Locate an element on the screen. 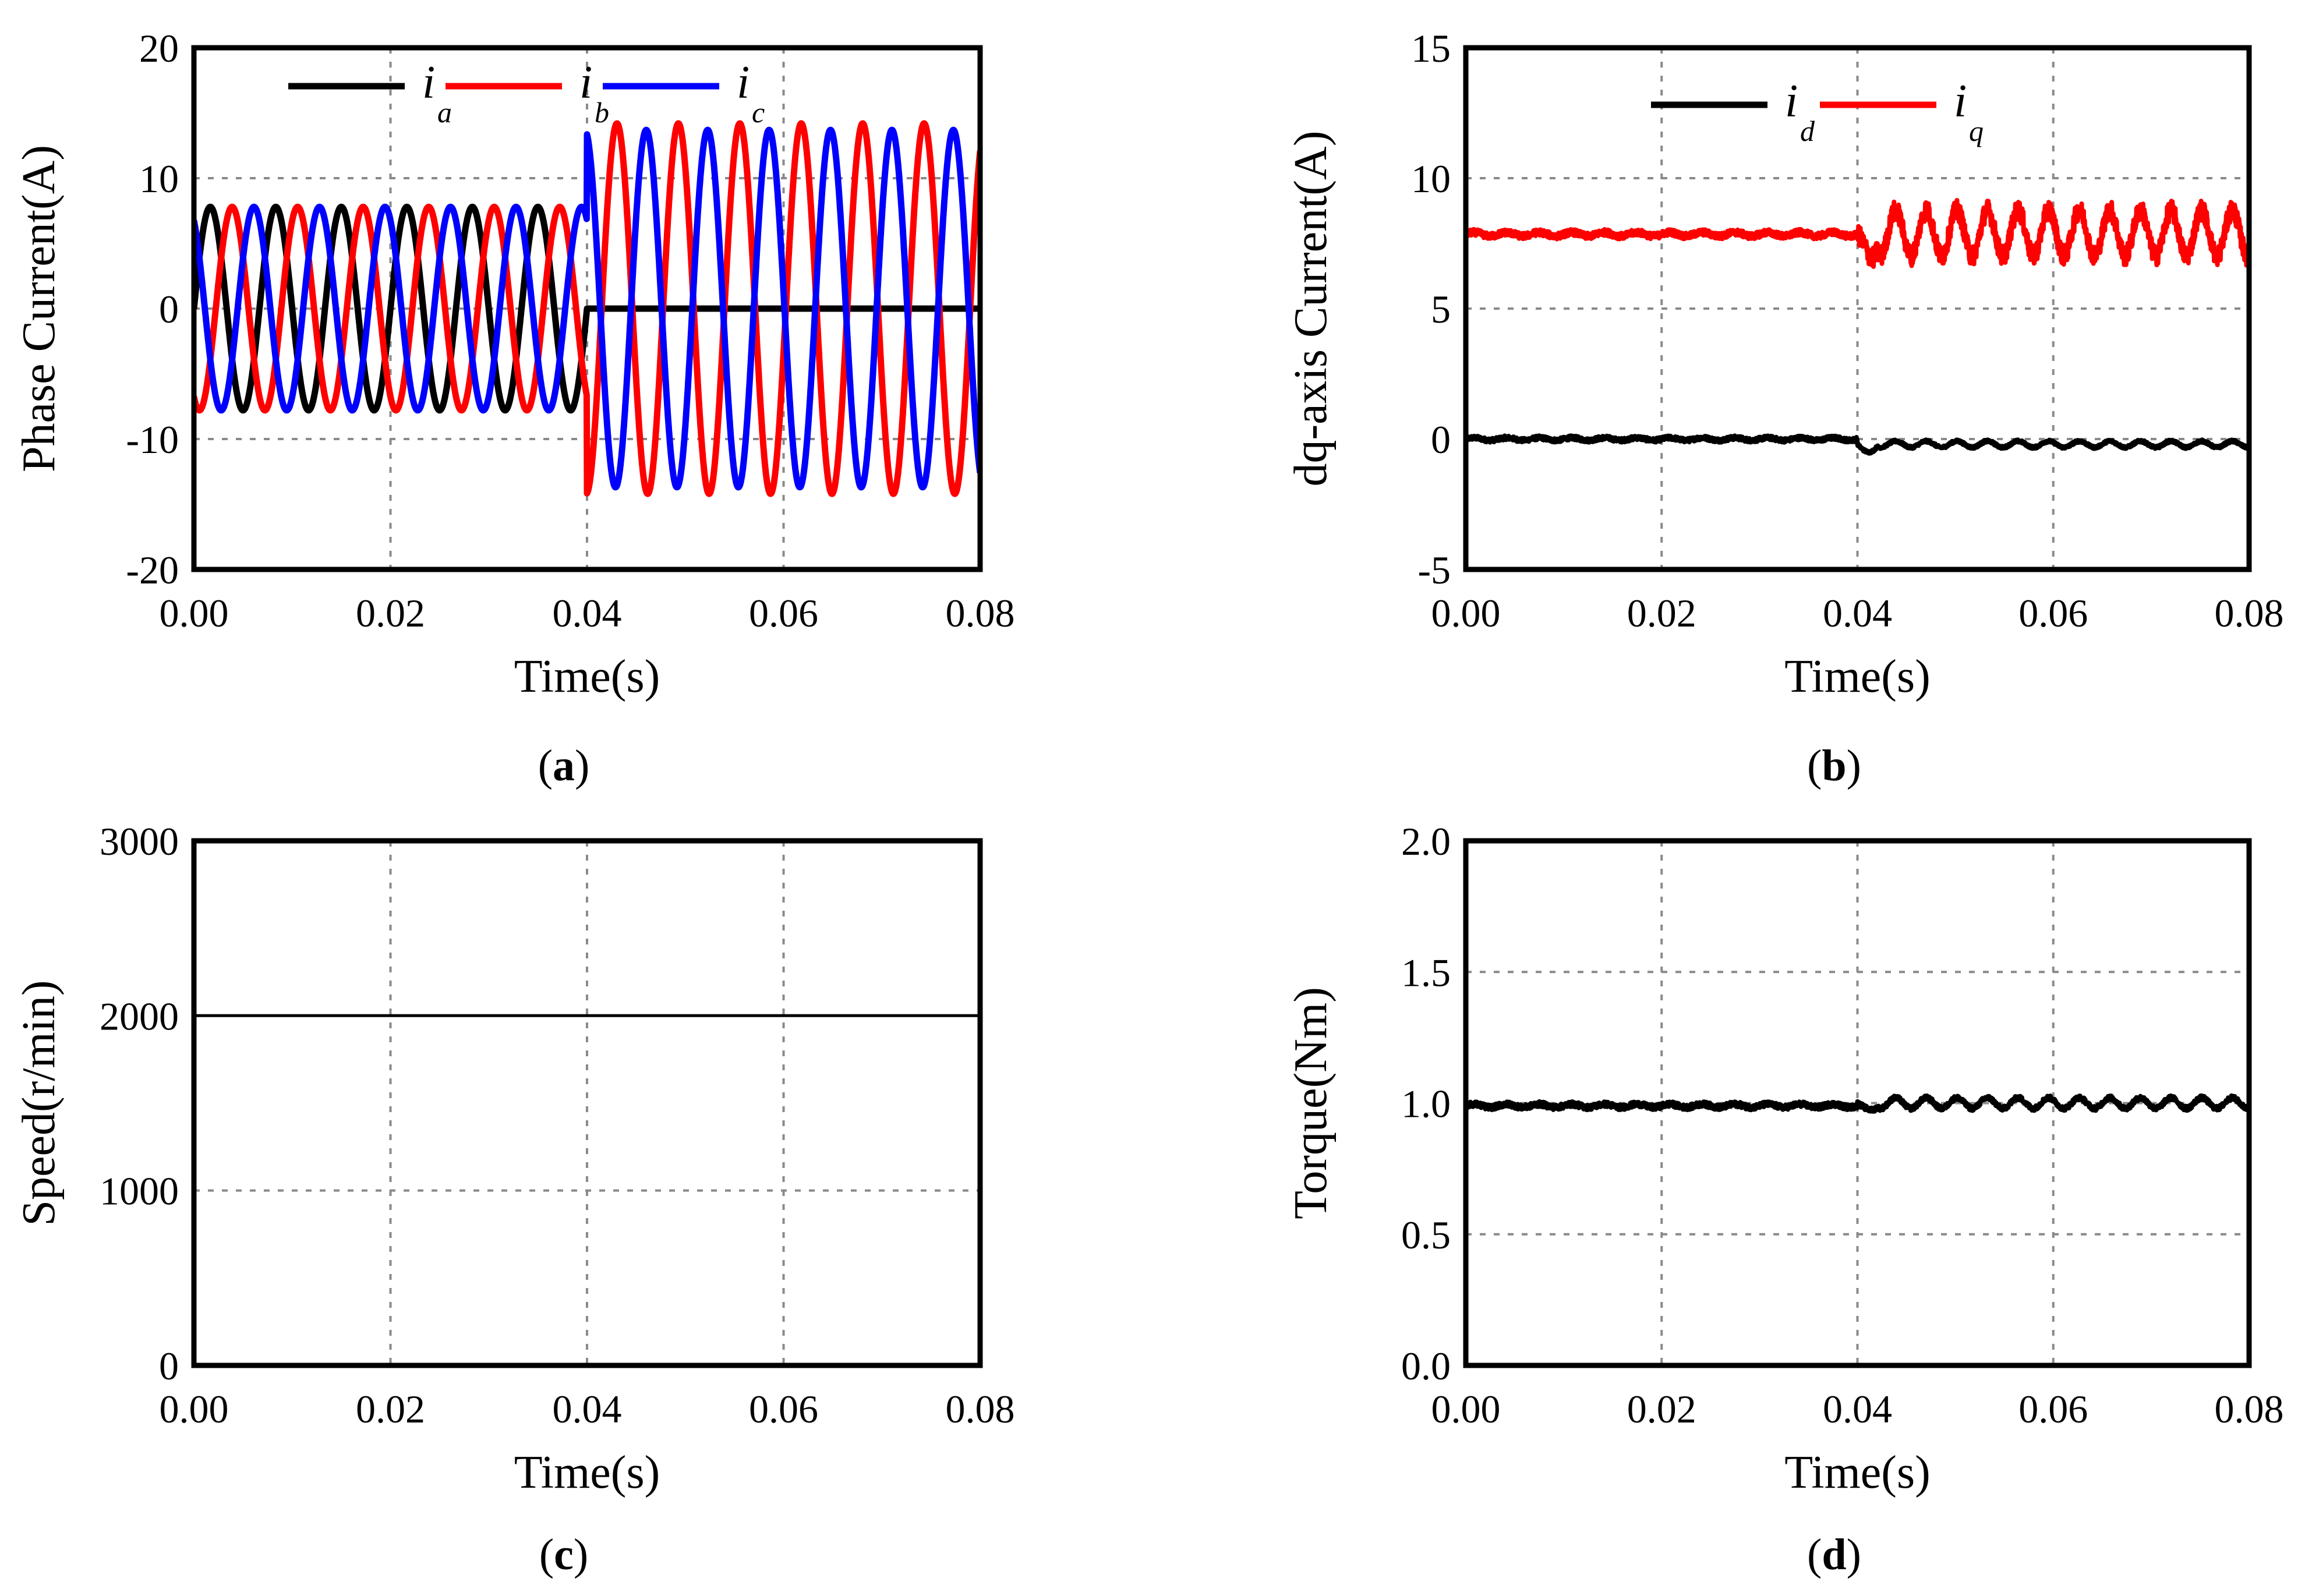  y-axis-label: Phase Current(A) is located at coordinates (39, 309).